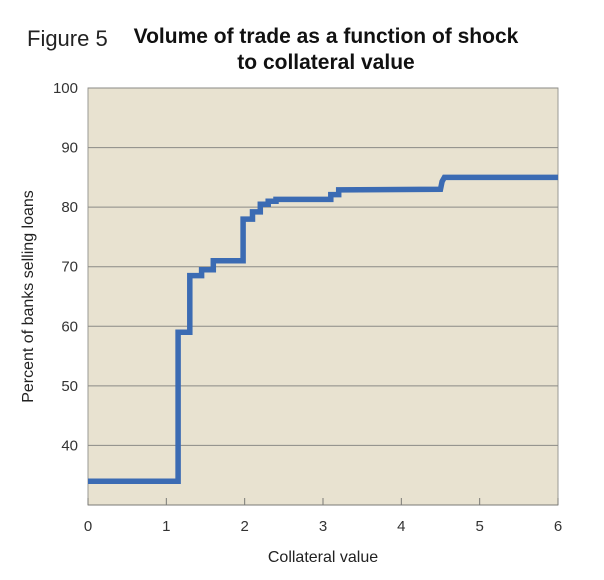 The width and height of the screenshot is (604, 580). I want to click on y-tick-label: 40, so click(69, 445).